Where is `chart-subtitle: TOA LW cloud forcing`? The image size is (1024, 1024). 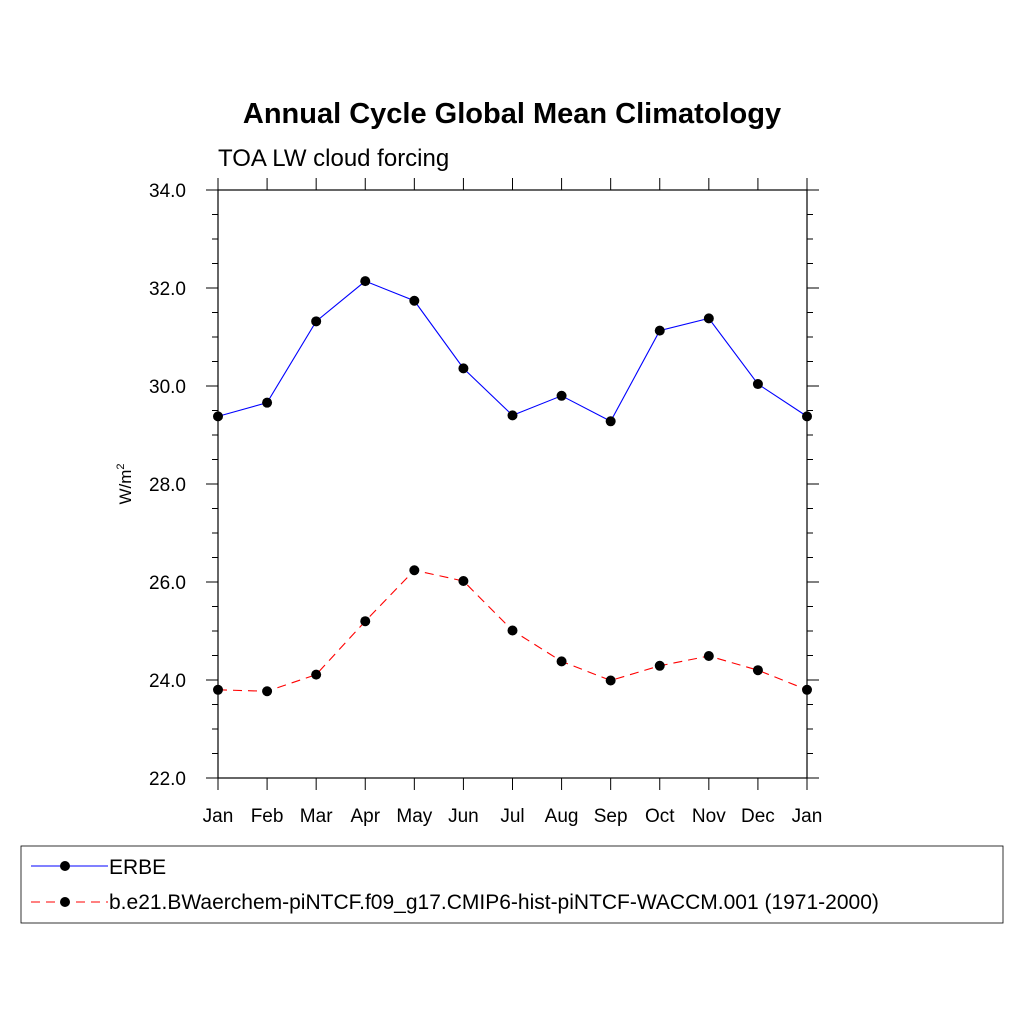
chart-subtitle: TOA LW cloud forcing is located at coordinates (333, 158).